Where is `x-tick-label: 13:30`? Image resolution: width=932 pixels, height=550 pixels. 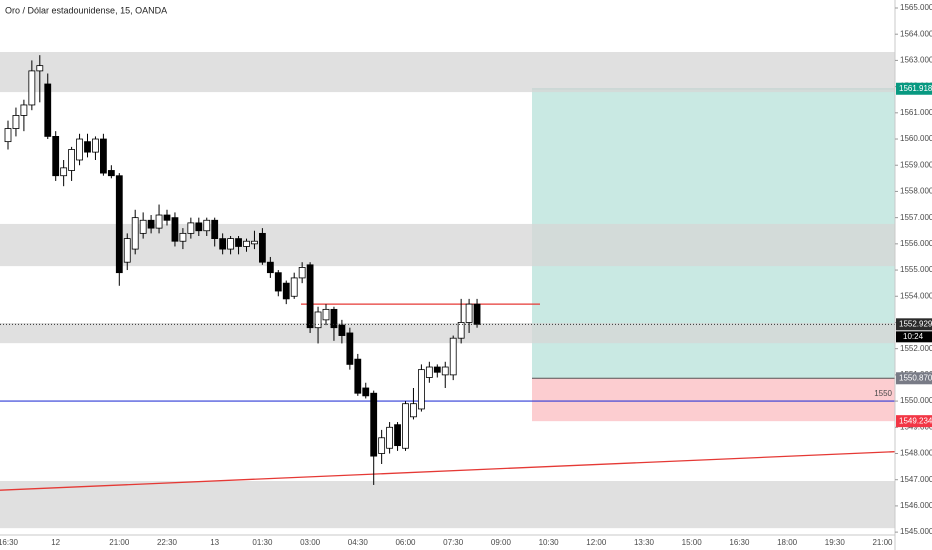 x-tick-label: 13:30 is located at coordinates (644, 542).